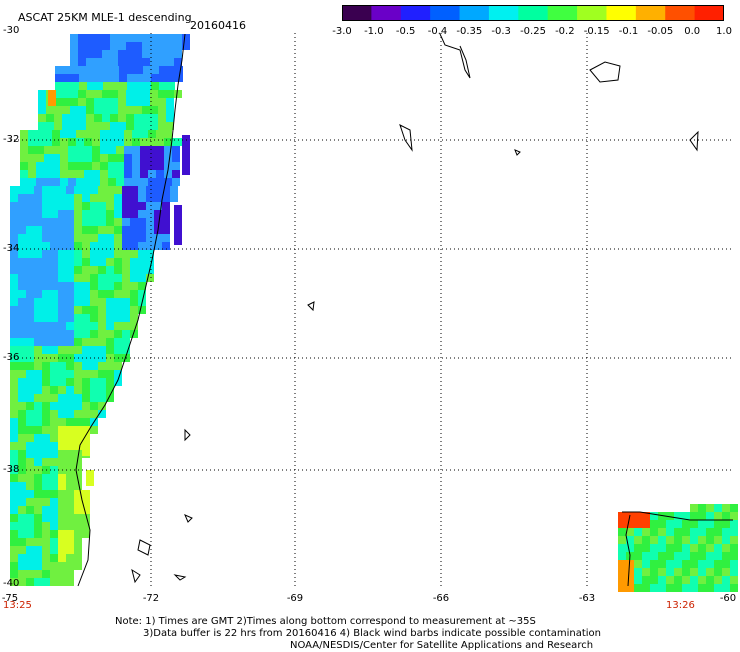 This screenshot has width=740, height=652. Describe the element at coordinates (151, 598) in the screenshot. I see `longitude-label: -72` at that location.